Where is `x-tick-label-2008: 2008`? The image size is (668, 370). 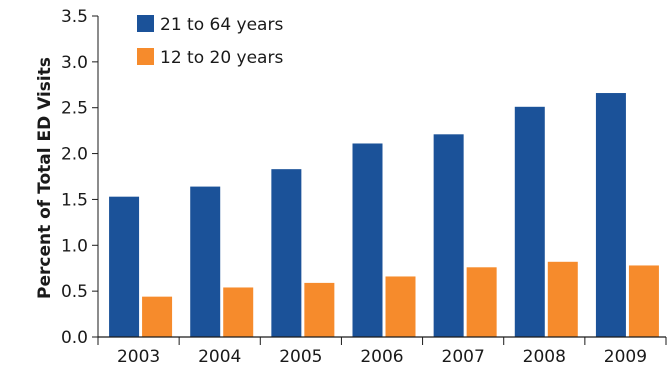
x-tick-label-2008: 2008 is located at coordinates (544, 357).